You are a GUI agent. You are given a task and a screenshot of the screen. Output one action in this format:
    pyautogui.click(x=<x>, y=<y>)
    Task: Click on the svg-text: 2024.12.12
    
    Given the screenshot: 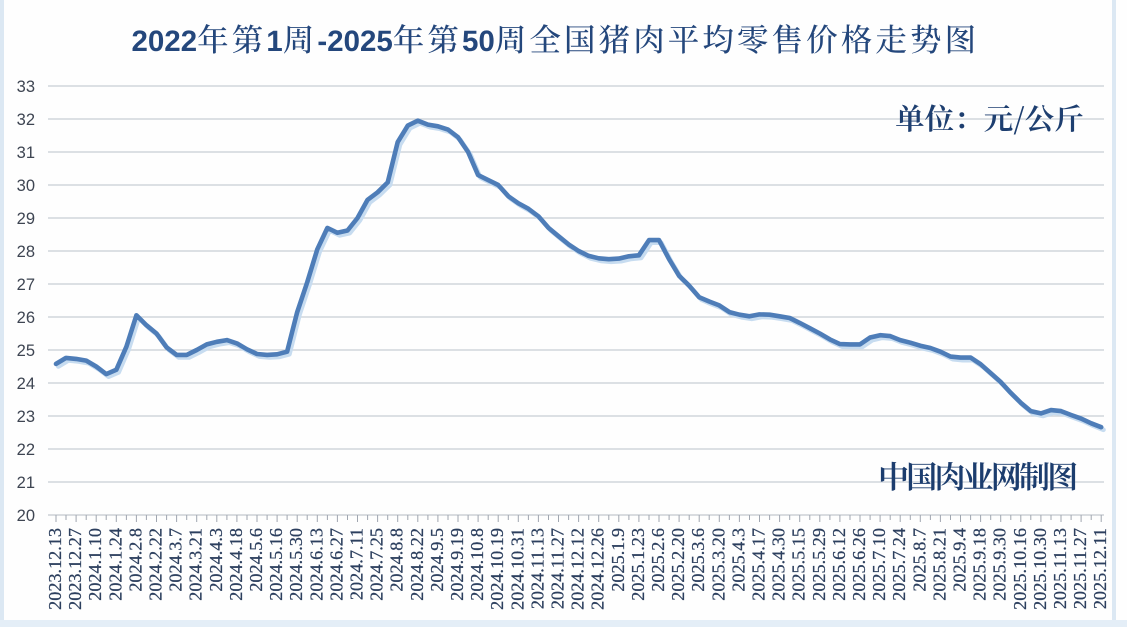 What is the action you would take?
    pyautogui.click(x=578, y=569)
    